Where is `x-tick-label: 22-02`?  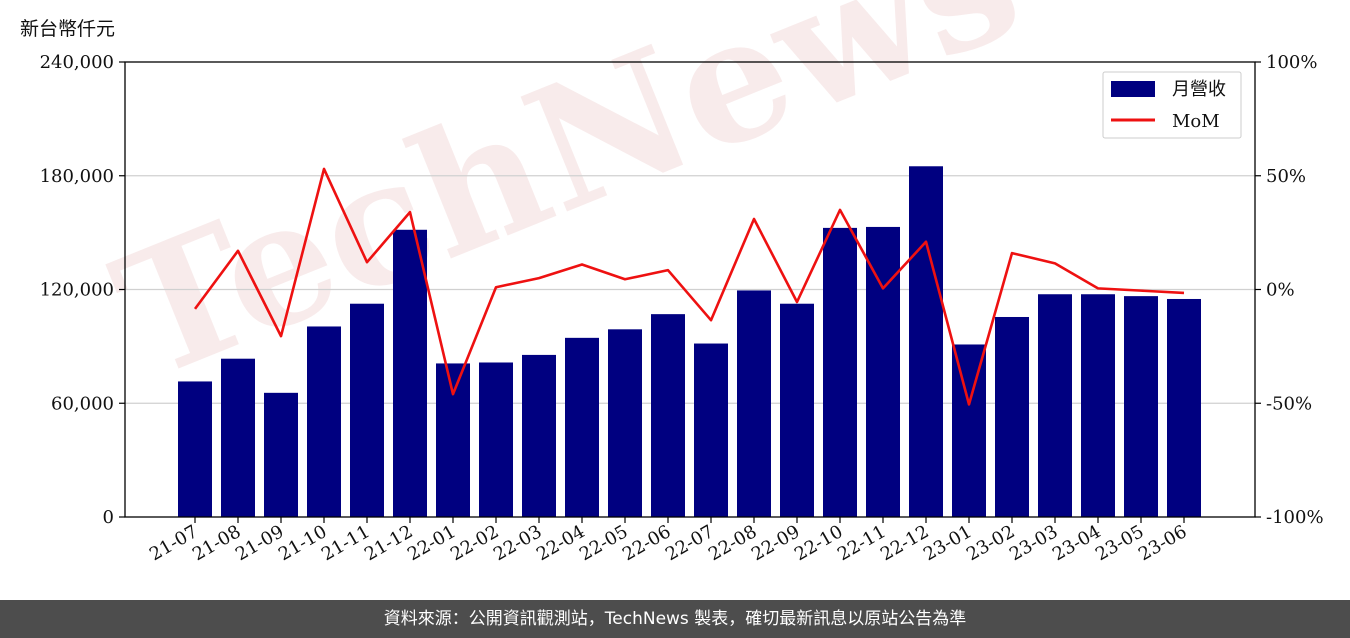 x-tick-label: 22-02 is located at coordinates (474, 543).